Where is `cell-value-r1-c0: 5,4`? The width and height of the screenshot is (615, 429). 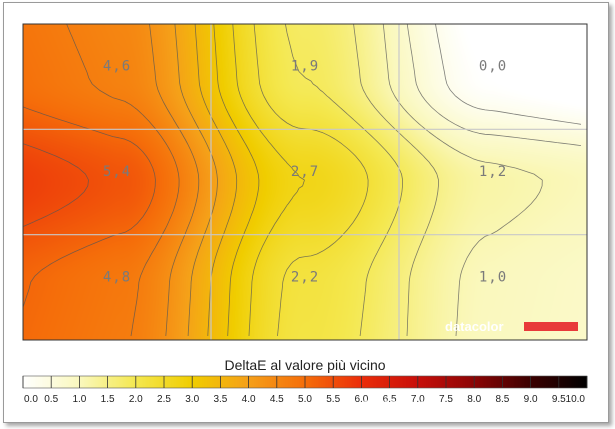
cell-value-r1-c0: 5,4 is located at coordinates (117, 172).